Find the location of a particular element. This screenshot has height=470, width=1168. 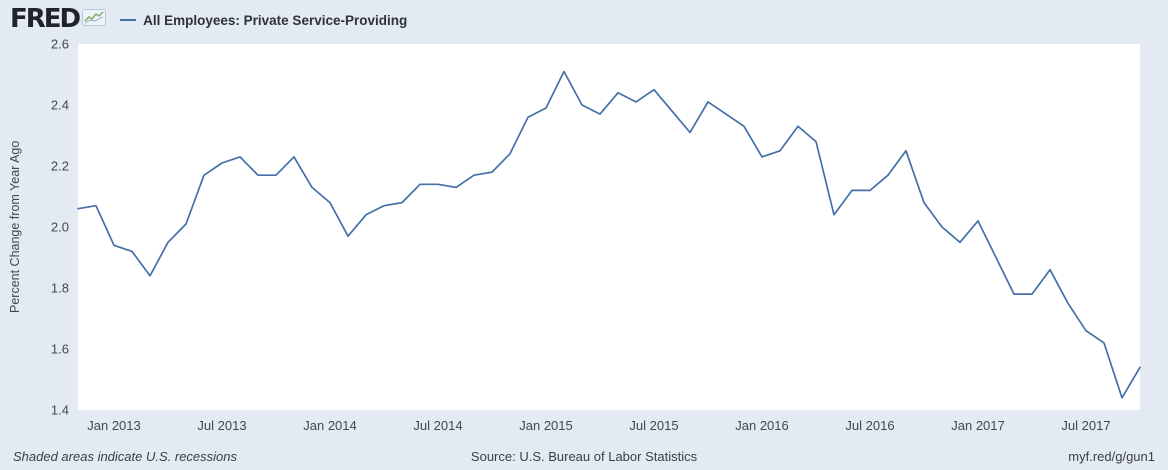

legend-series-label: All Employees: Private Service-Providing is located at coordinates (275, 20).